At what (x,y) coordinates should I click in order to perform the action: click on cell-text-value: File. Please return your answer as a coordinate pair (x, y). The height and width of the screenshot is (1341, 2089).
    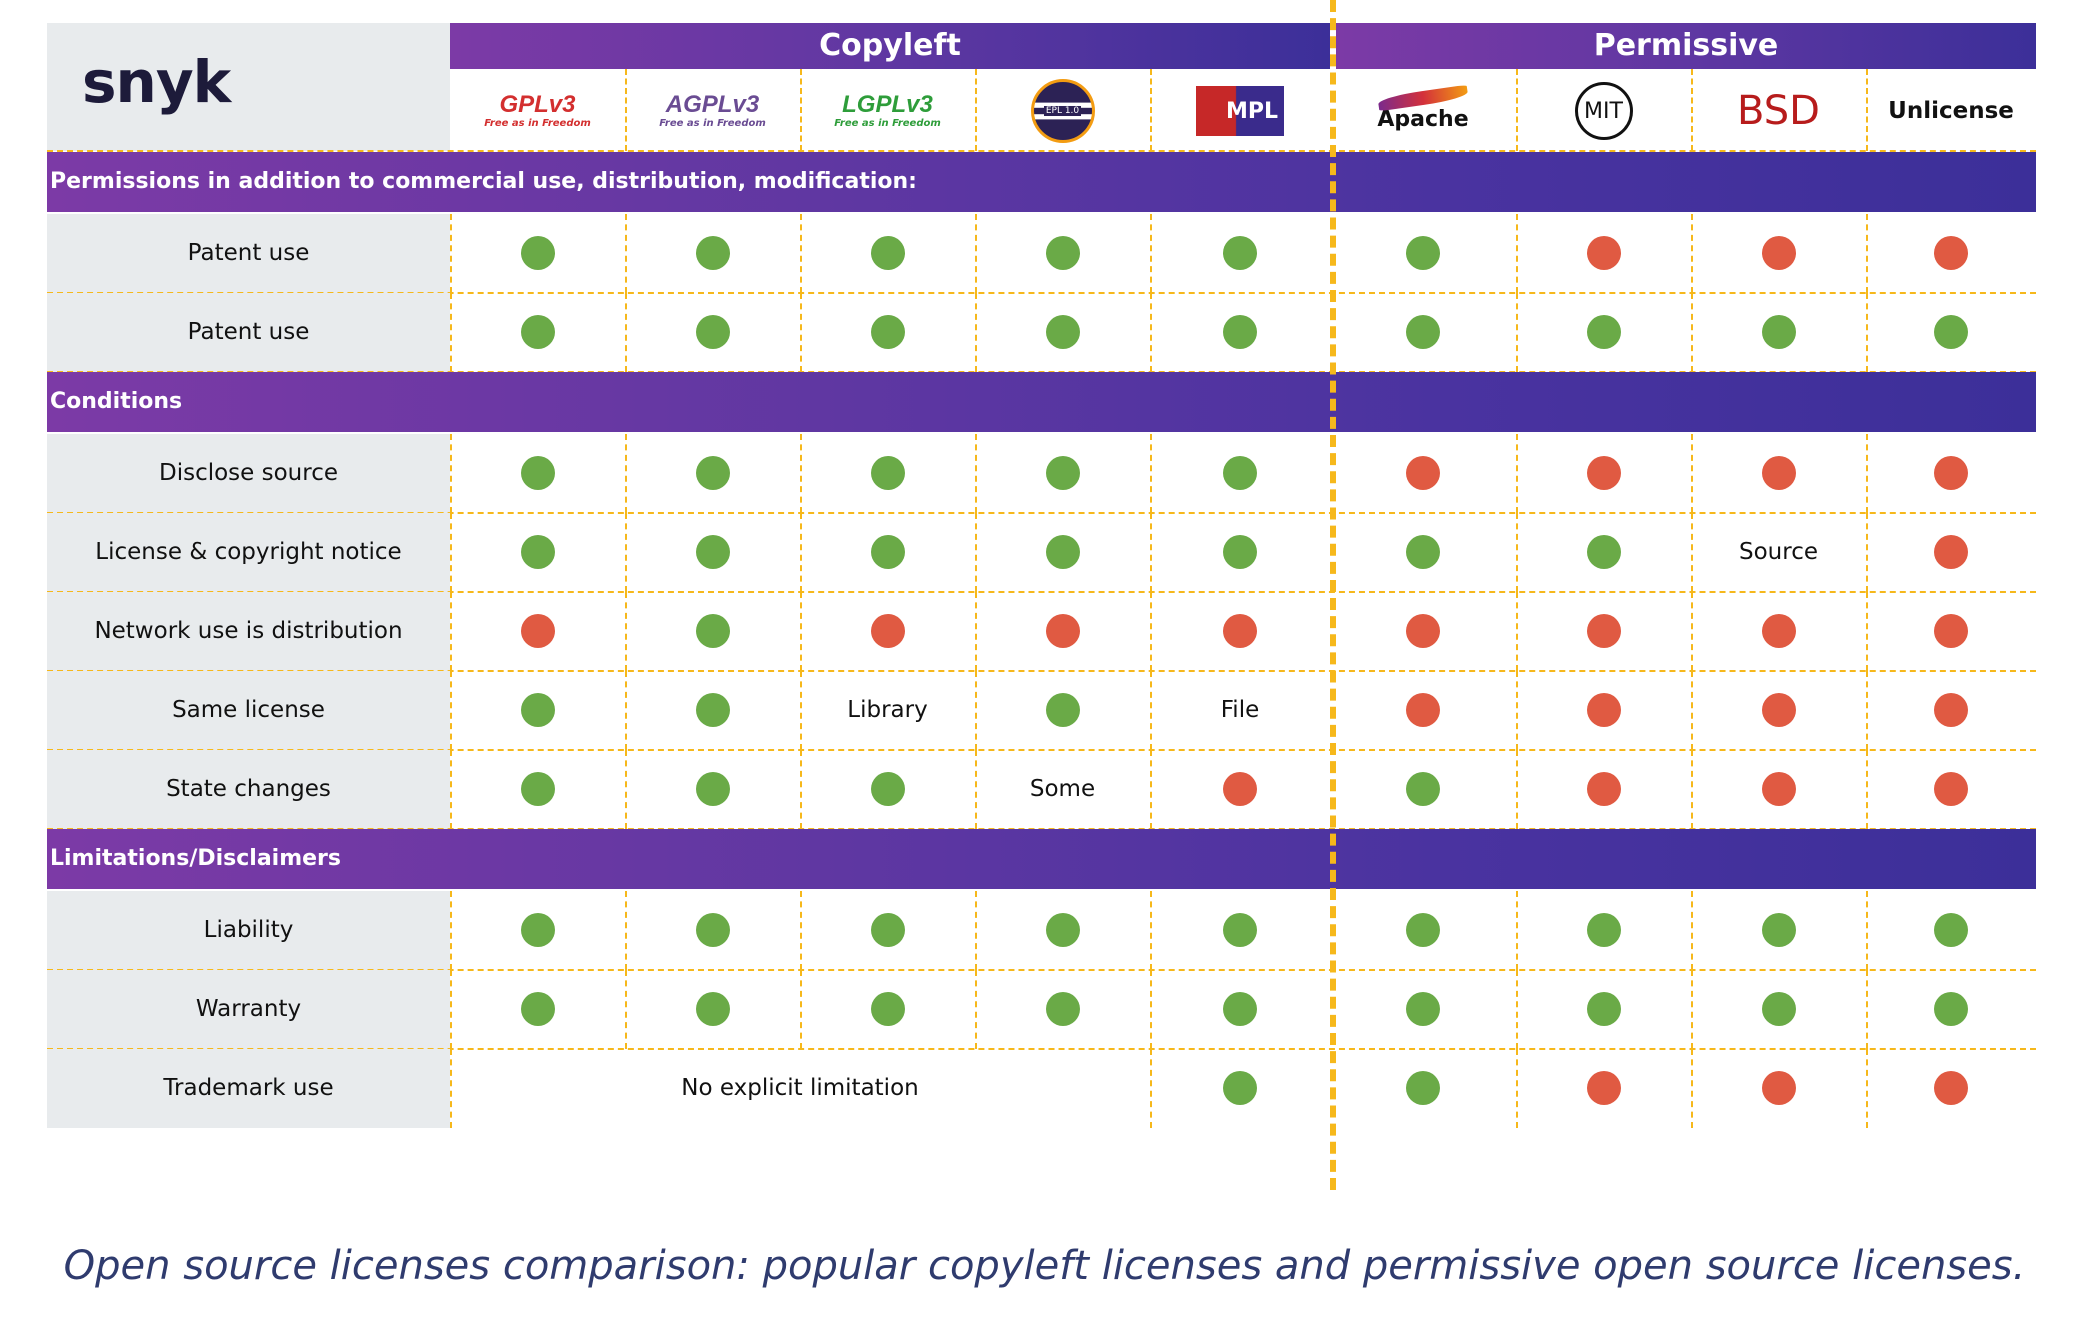
    Looking at the image, I should click on (1240, 710).